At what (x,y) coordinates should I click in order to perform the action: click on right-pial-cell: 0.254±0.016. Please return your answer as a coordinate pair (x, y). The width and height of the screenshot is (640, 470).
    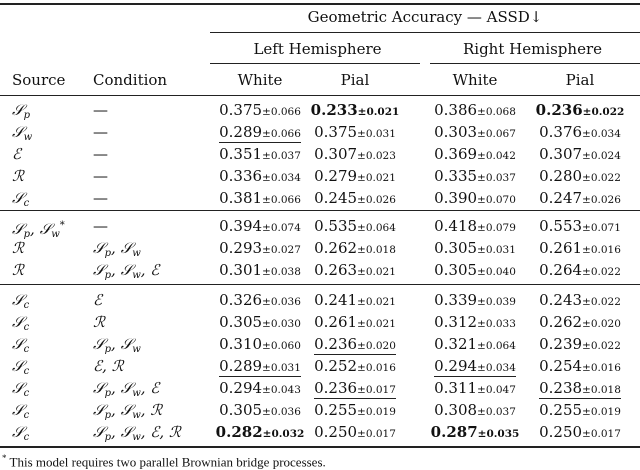
    Looking at the image, I should click on (580, 367).